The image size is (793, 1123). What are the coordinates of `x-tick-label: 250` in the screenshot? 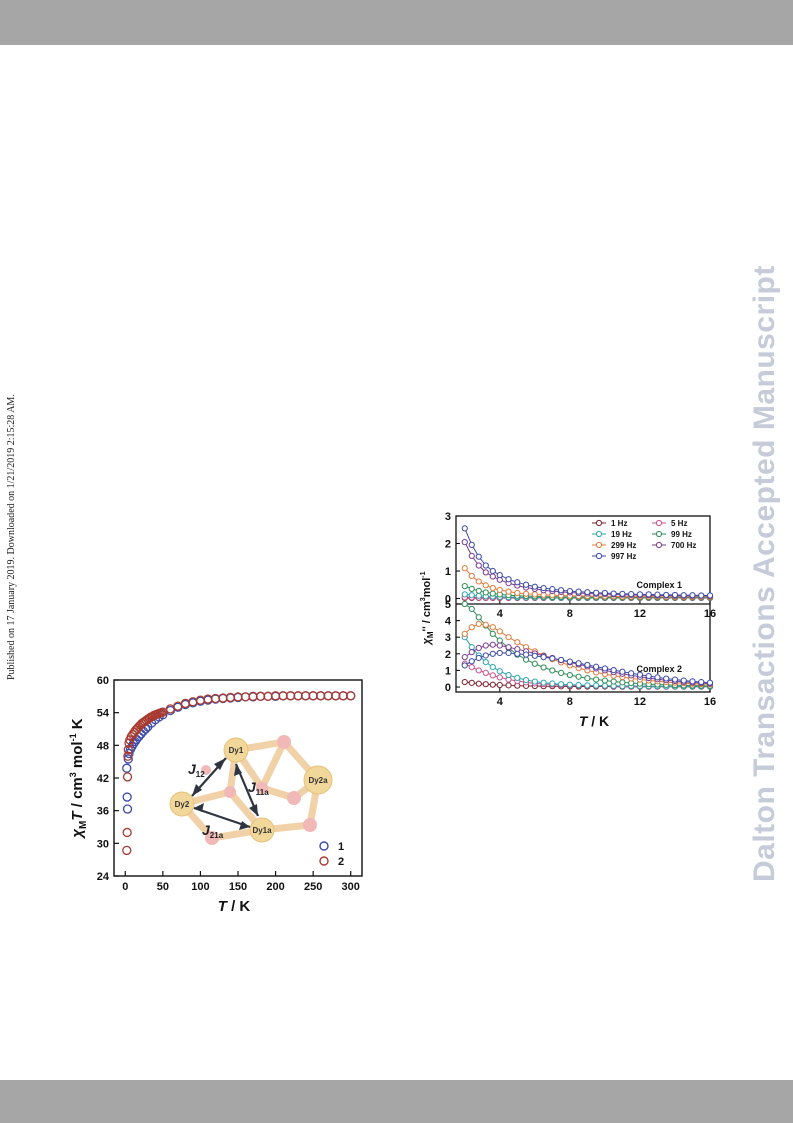 It's located at (313, 887).